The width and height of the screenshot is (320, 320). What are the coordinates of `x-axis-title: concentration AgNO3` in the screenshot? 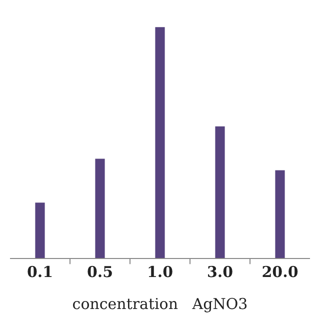 It's located at (160, 304).